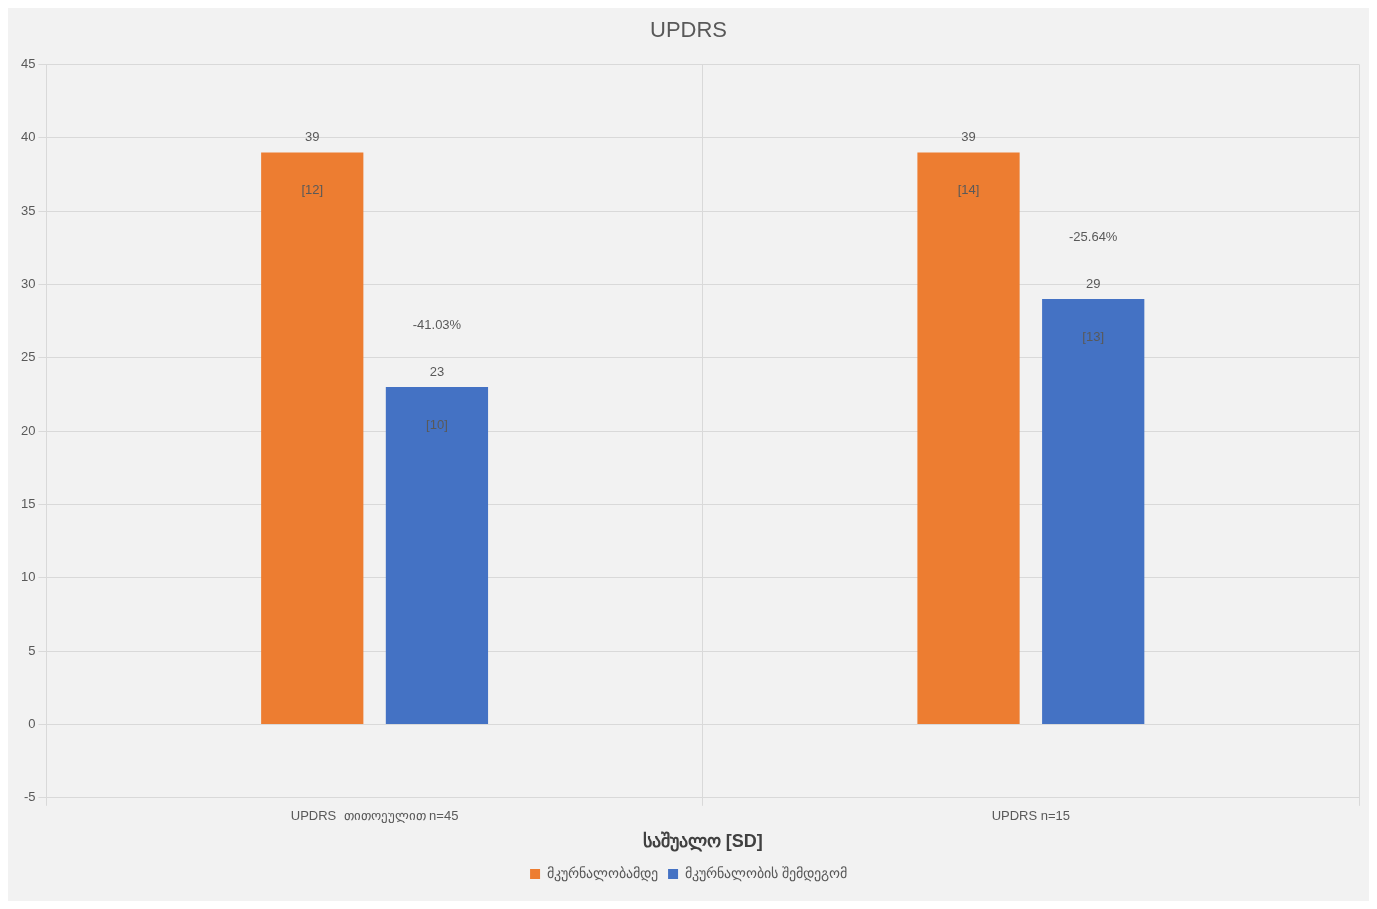 The width and height of the screenshot is (1377, 909). What do you see at coordinates (603, 873) in the screenshot?
I see `legend-label: მკურნალობამდე` at bounding box center [603, 873].